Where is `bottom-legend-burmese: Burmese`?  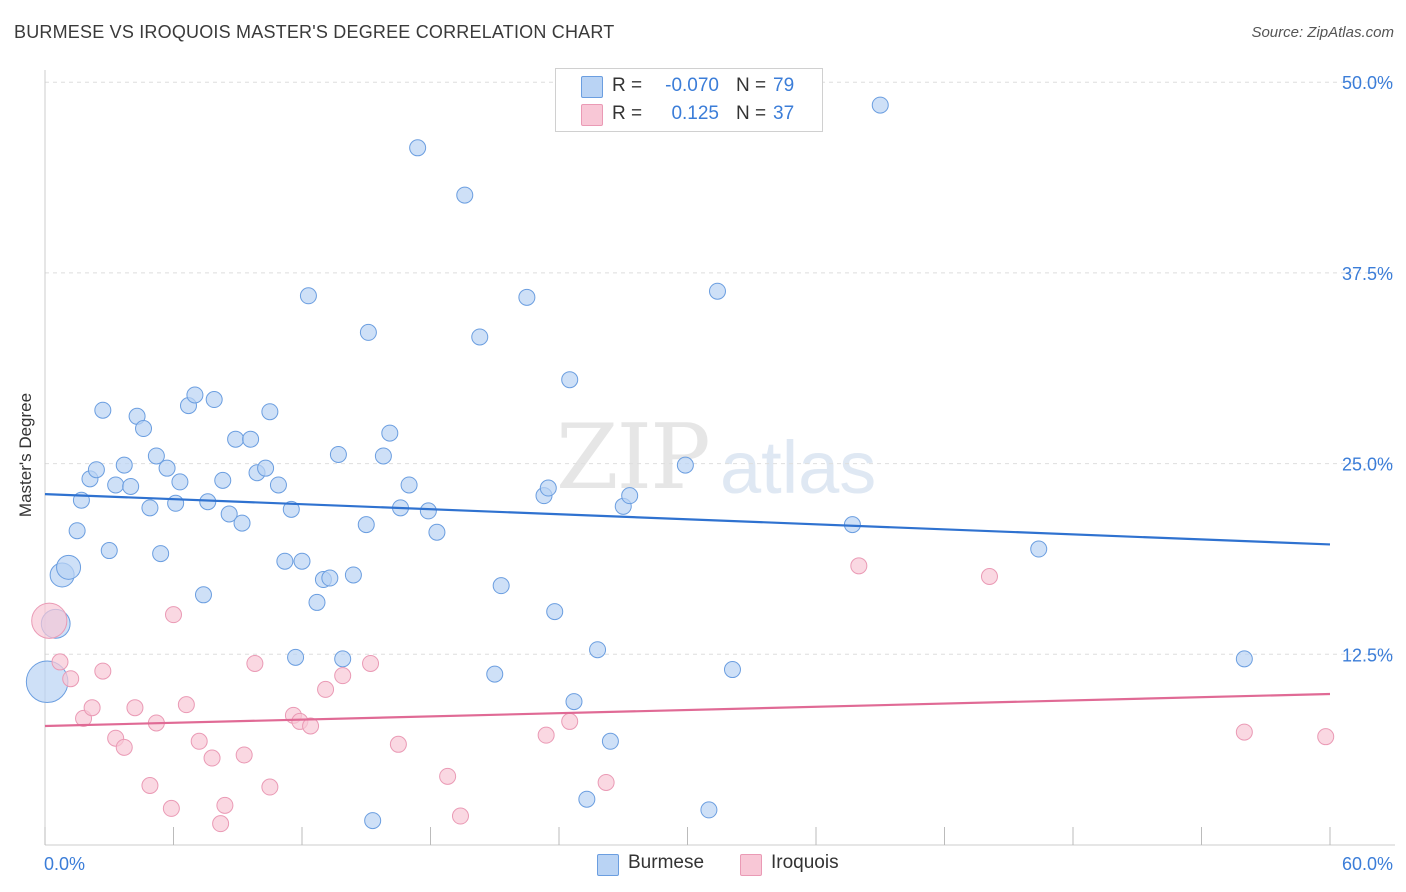 bottom-legend-burmese: Burmese is located at coordinates (666, 862).